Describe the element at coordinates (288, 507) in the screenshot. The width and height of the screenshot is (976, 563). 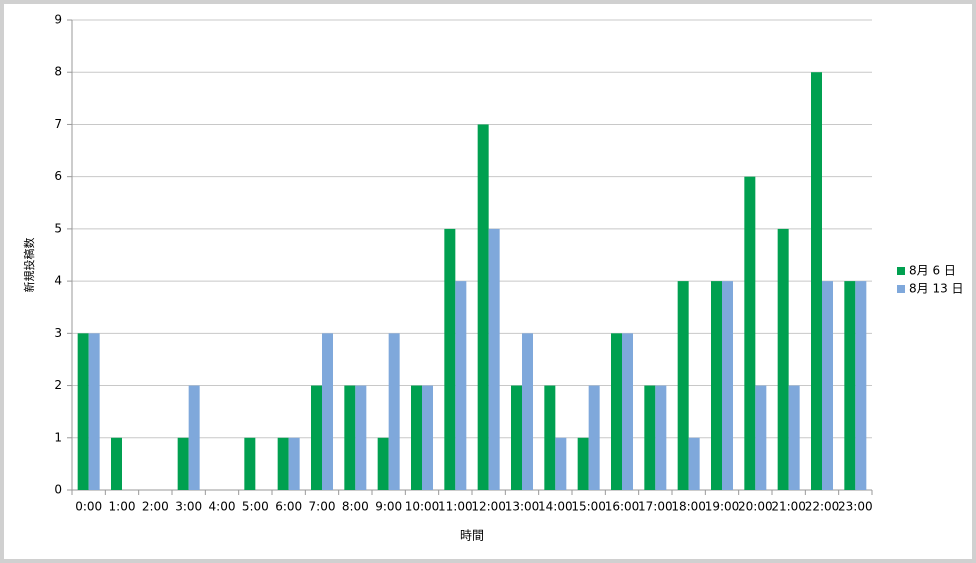
I see `x-tick-label: 6:00` at that location.